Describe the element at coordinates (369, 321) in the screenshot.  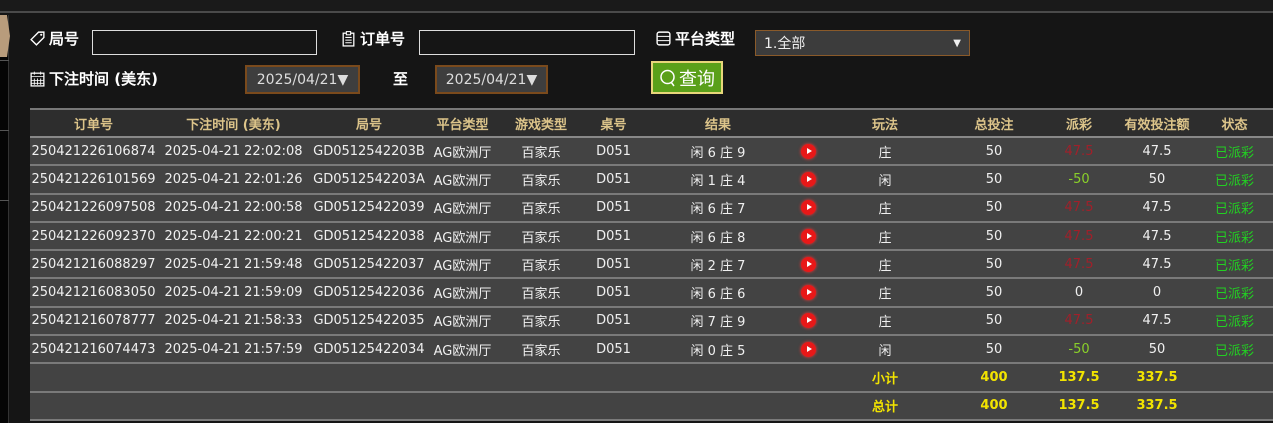
I see `round-cell: GD05125422035` at that location.